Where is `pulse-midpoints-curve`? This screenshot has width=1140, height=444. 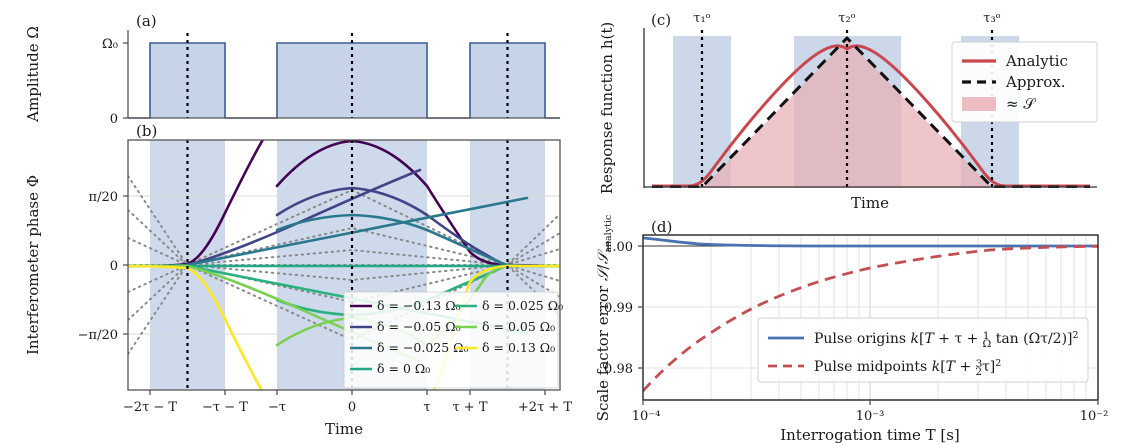
pulse-midpoints-curve is located at coordinates (870, 318).